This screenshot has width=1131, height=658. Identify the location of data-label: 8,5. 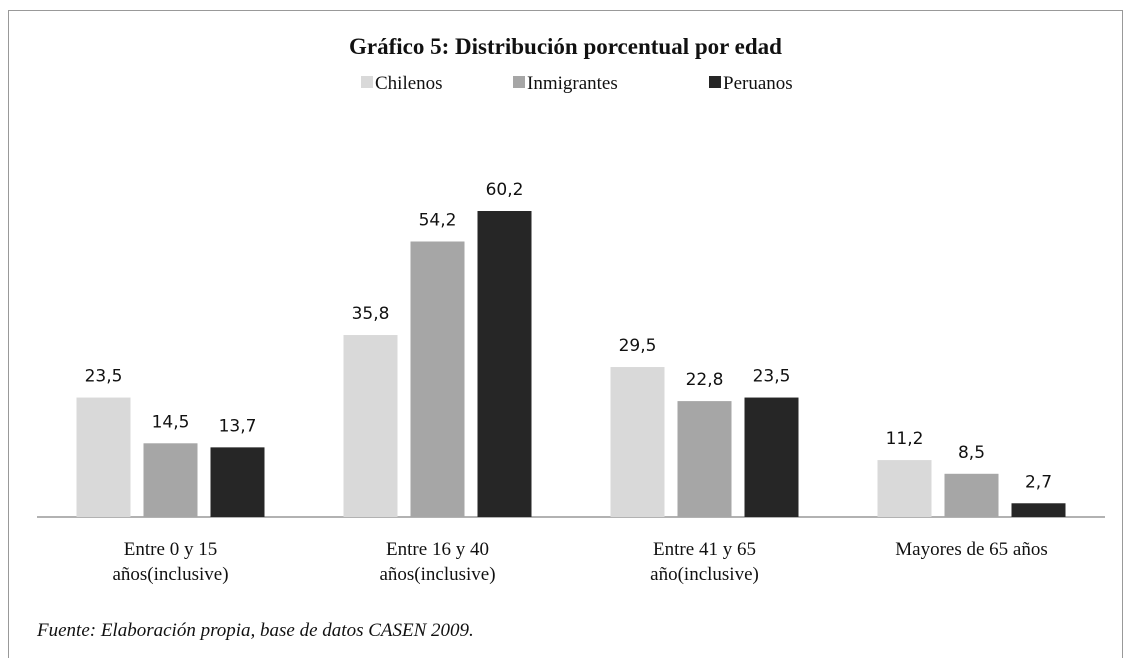
(971, 453).